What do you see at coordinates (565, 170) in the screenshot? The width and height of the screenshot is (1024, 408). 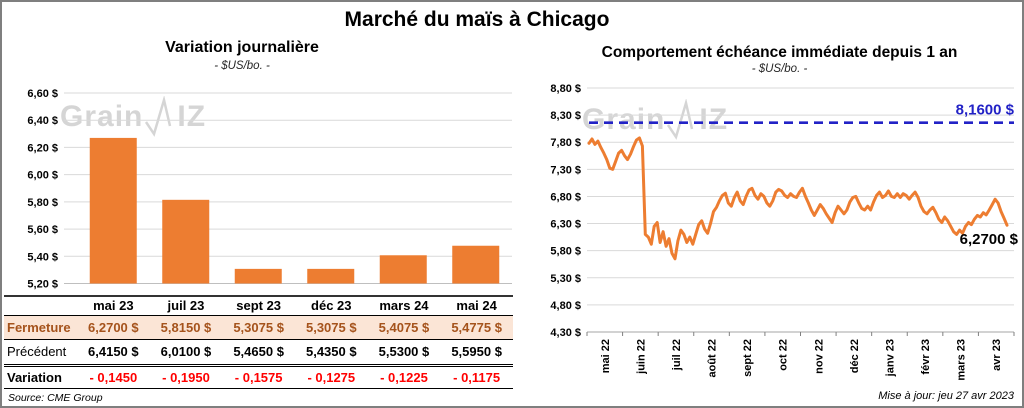 I see `y-tick-label: 7,30 $` at bounding box center [565, 170].